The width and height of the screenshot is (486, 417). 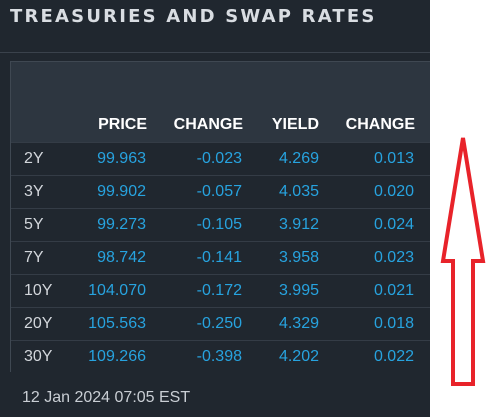 I want to click on table-row: 7Y 98.742 -0.141 3.958 0.023, so click(x=220, y=257).